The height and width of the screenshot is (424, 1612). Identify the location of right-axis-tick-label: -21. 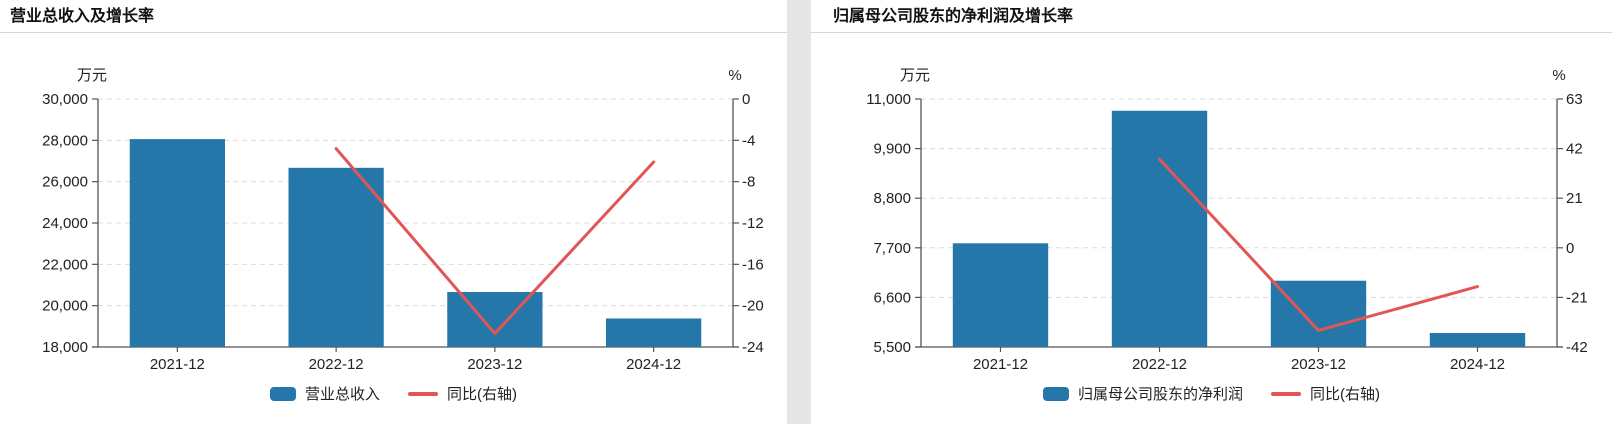
(1577, 297).